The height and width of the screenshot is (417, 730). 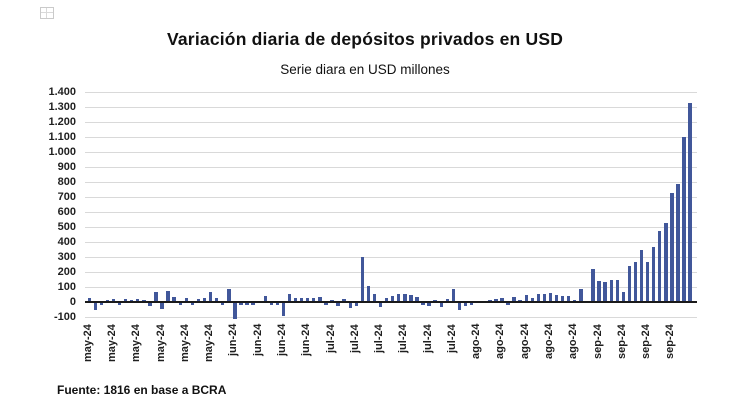 I want to click on y-axis-label: 700, so click(x=66, y=197).